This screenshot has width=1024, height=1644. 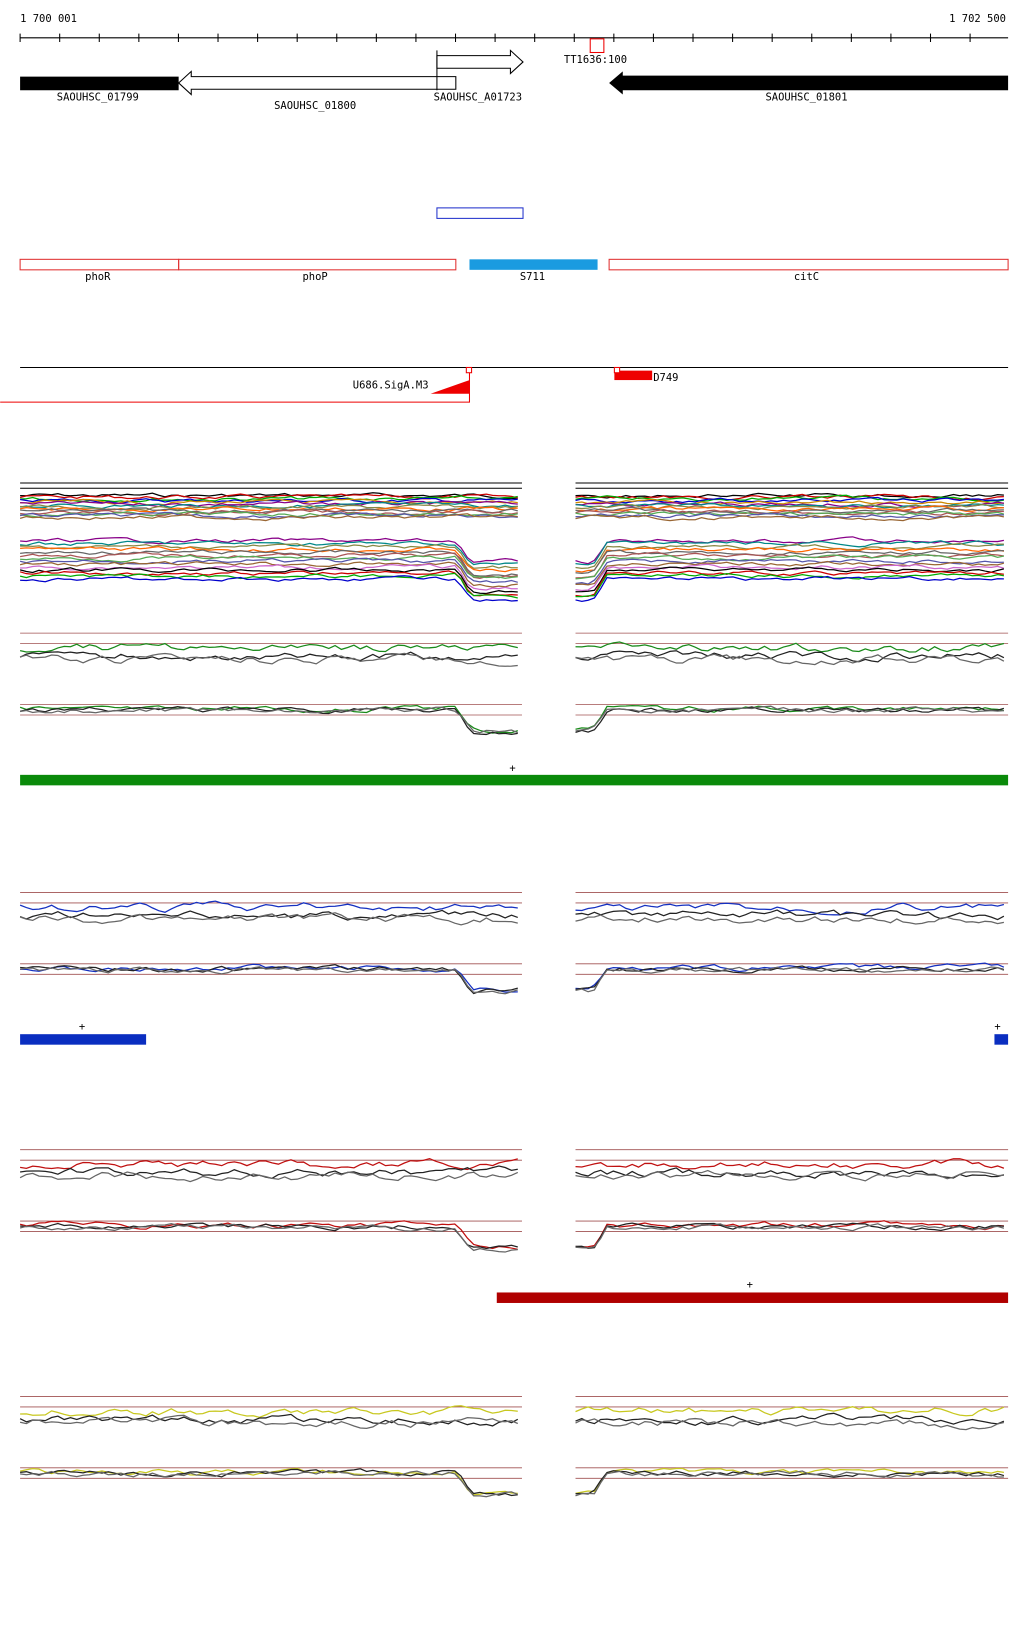 I want to click on region-label: citC, so click(x=806, y=277).